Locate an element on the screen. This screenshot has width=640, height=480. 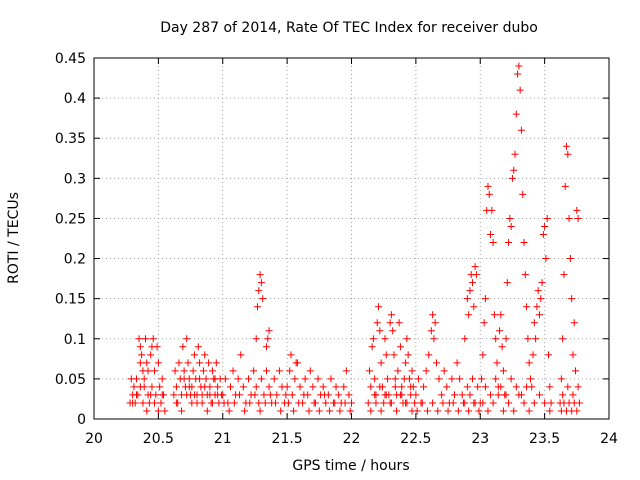
y-tick-label: 0.35 is located at coordinates (70, 139).